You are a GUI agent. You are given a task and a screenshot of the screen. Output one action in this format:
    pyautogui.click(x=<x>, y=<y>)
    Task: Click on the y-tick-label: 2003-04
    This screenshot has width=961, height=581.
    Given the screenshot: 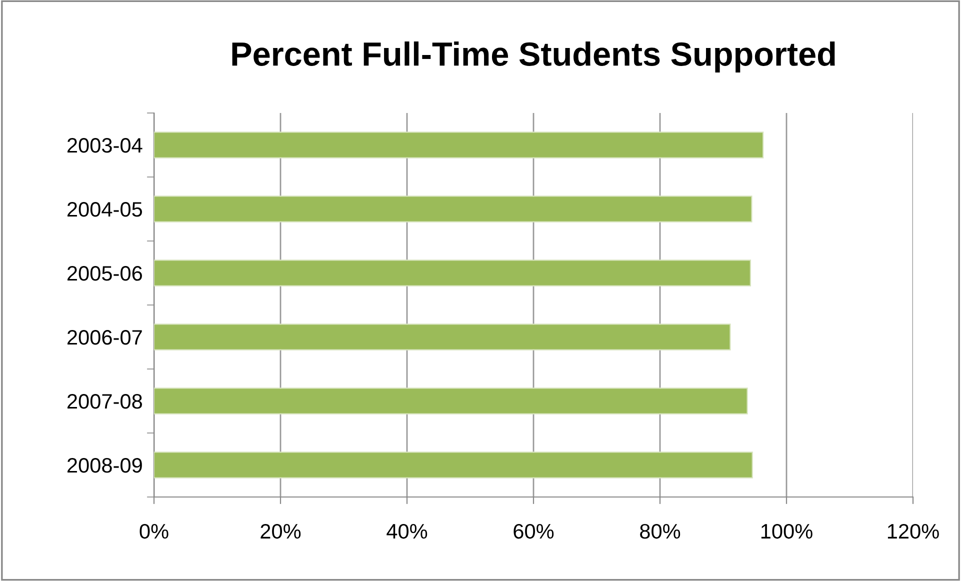 What is the action you would take?
    pyautogui.click(x=104, y=145)
    